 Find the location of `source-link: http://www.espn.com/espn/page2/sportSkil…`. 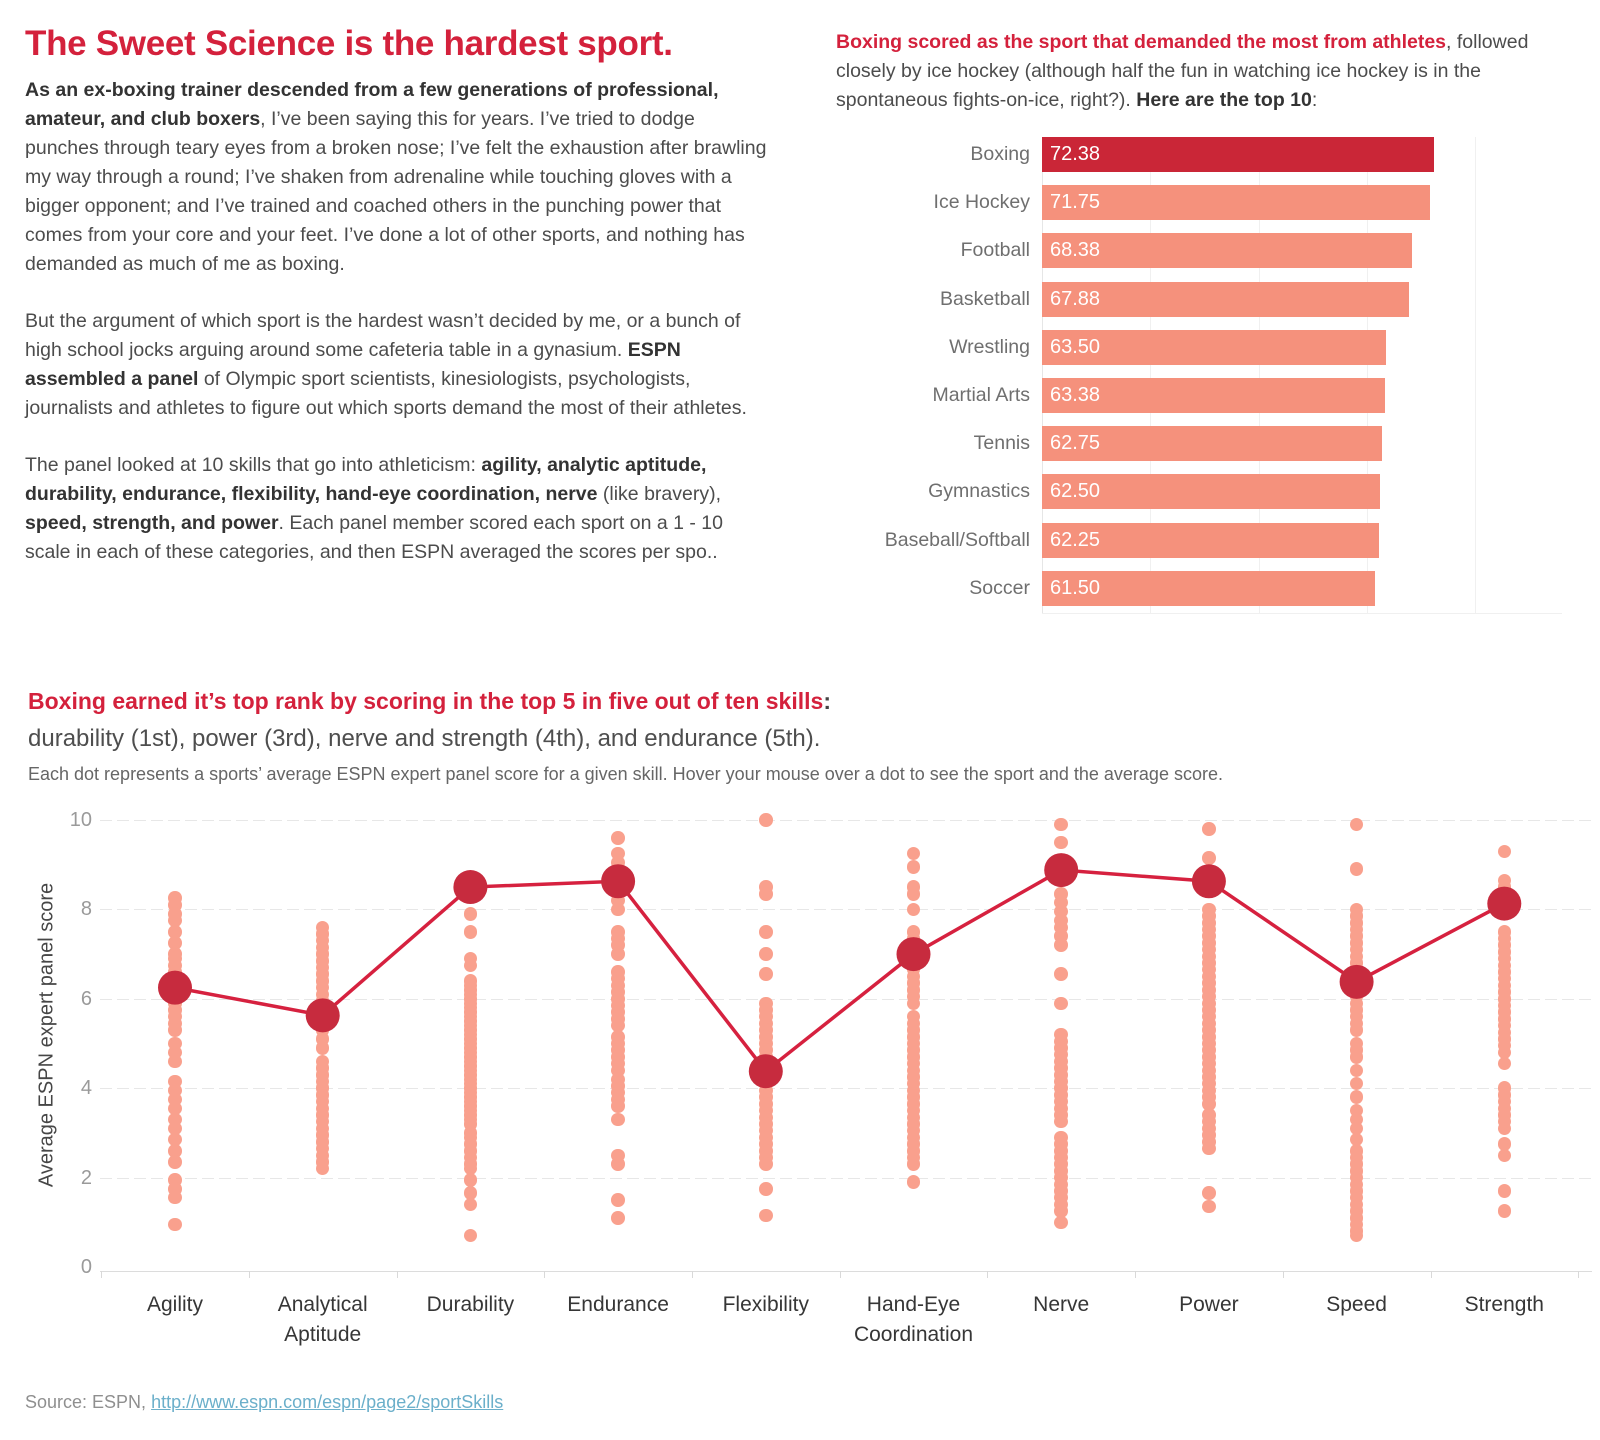

source-link: http://www.espn.com/espn/page2/sportSkil… is located at coordinates (327, 1402).